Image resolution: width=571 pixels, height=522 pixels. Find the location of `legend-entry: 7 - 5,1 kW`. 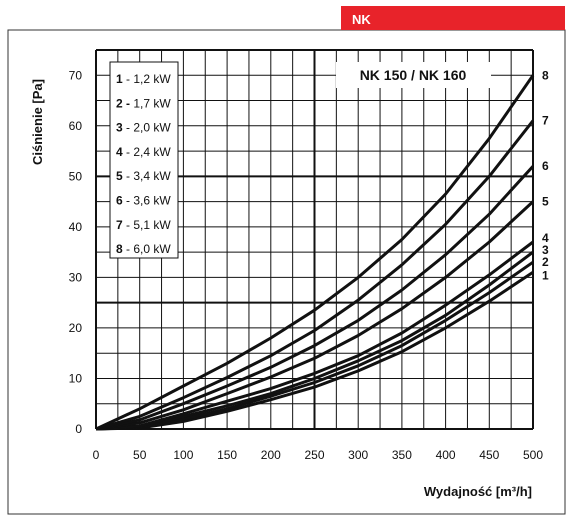

legend-entry: 7 - 5,1 kW is located at coordinates (143, 225).